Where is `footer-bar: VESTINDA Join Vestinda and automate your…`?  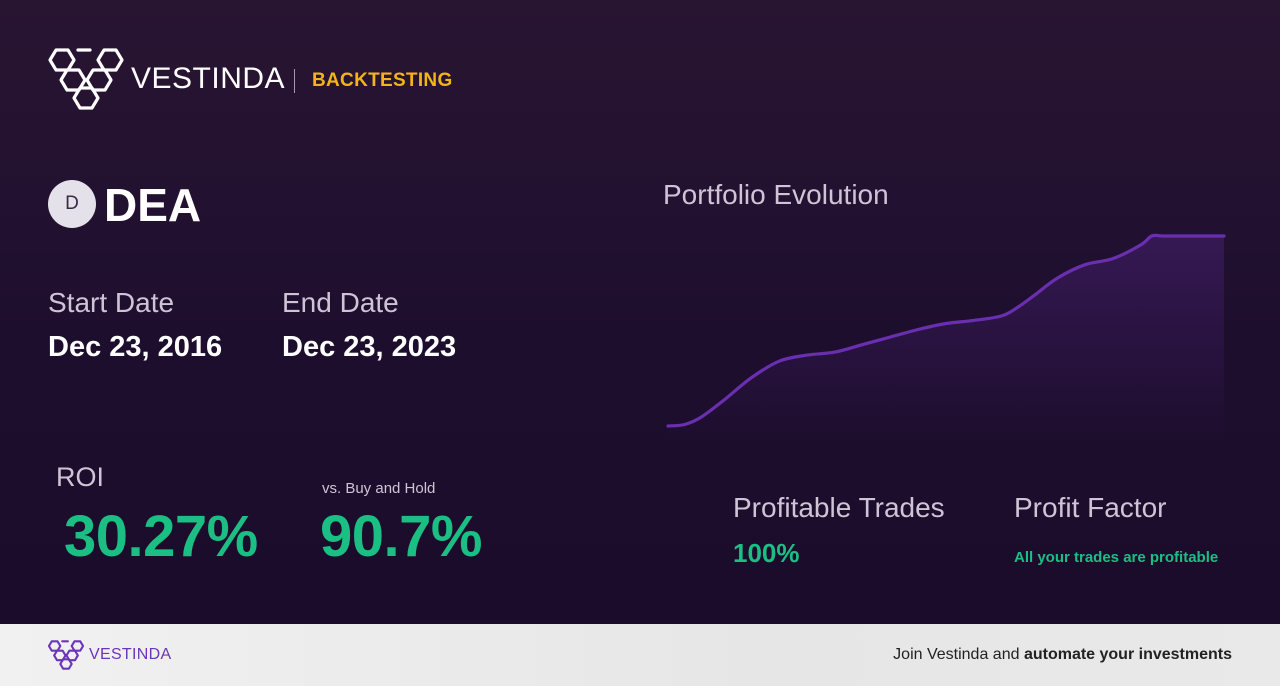 footer-bar: VESTINDA Join Vestinda and automate your… is located at coordinates (640, 655).